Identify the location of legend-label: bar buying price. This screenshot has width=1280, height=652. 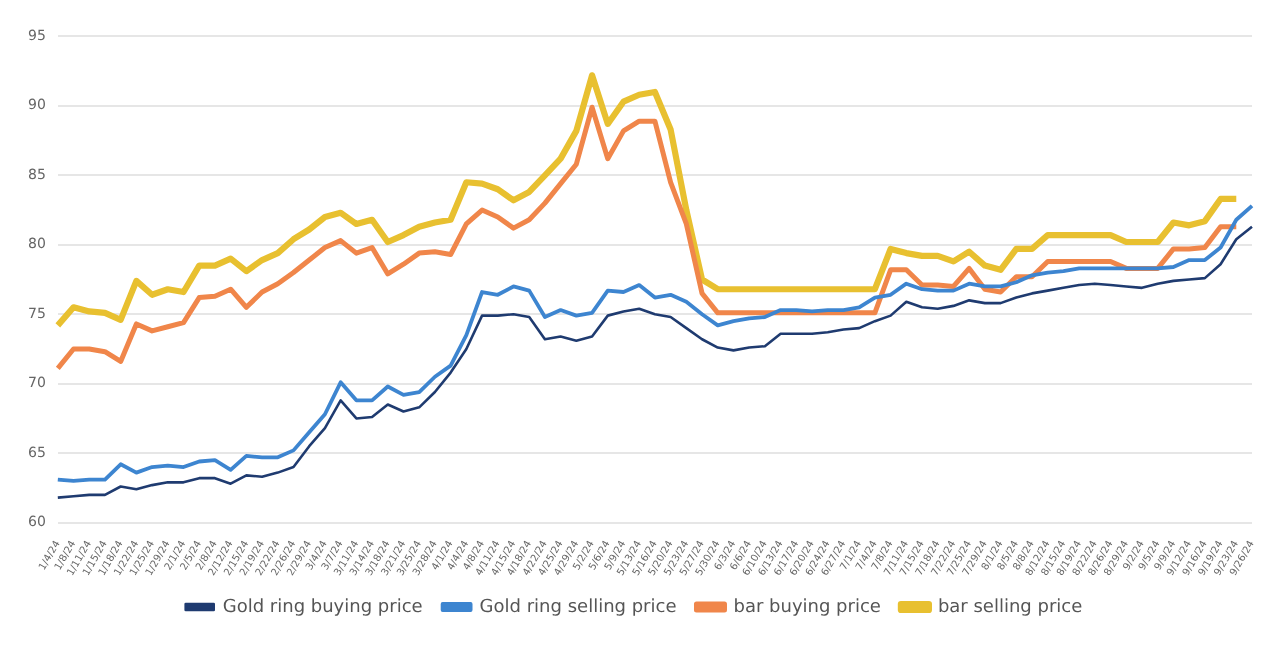
(807, 607).